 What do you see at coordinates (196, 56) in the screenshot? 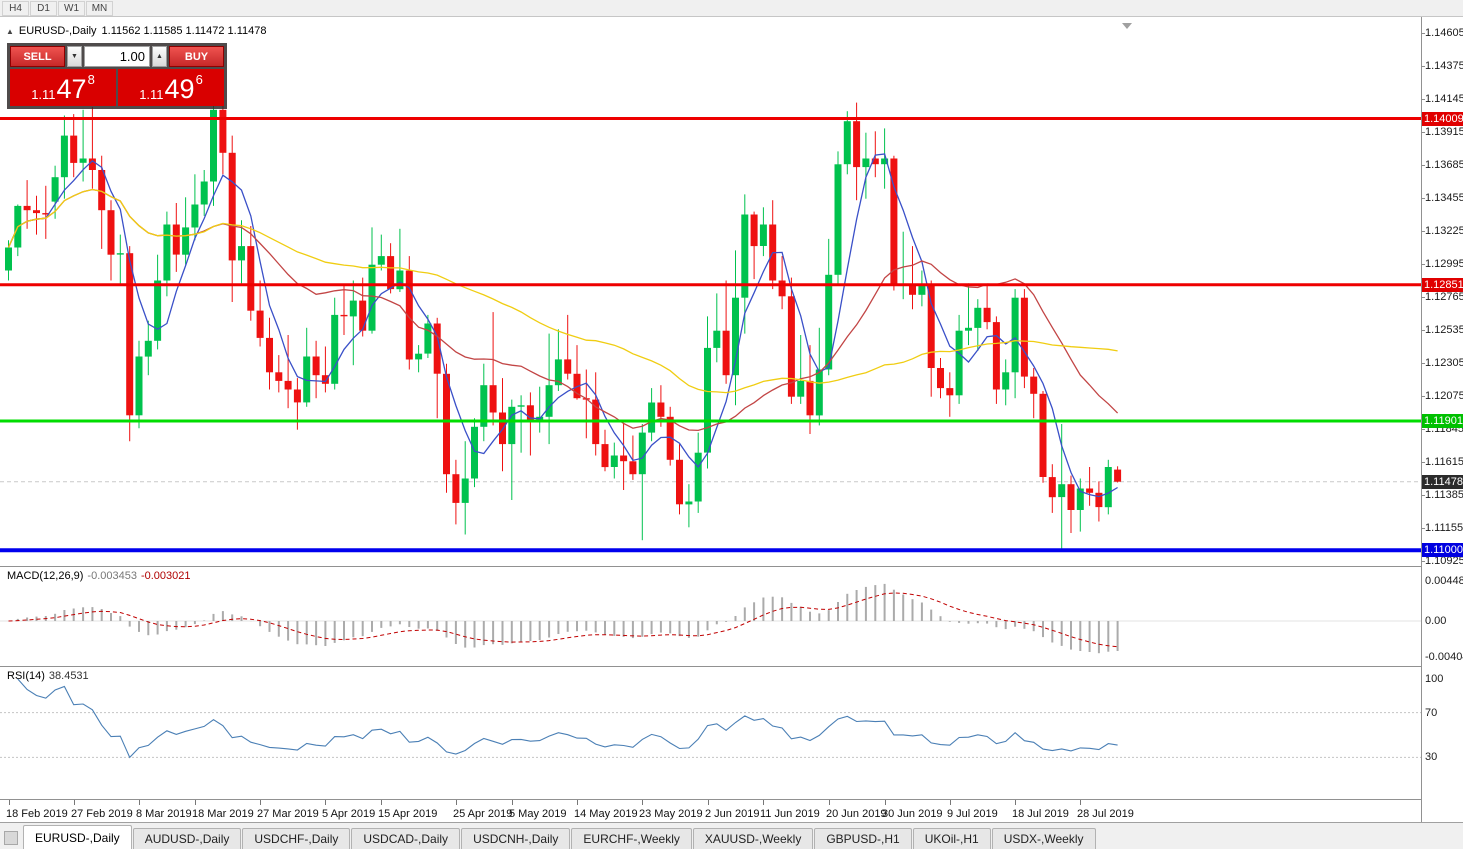
I see `buy-button: BUY` at bounding box center [196, 56].